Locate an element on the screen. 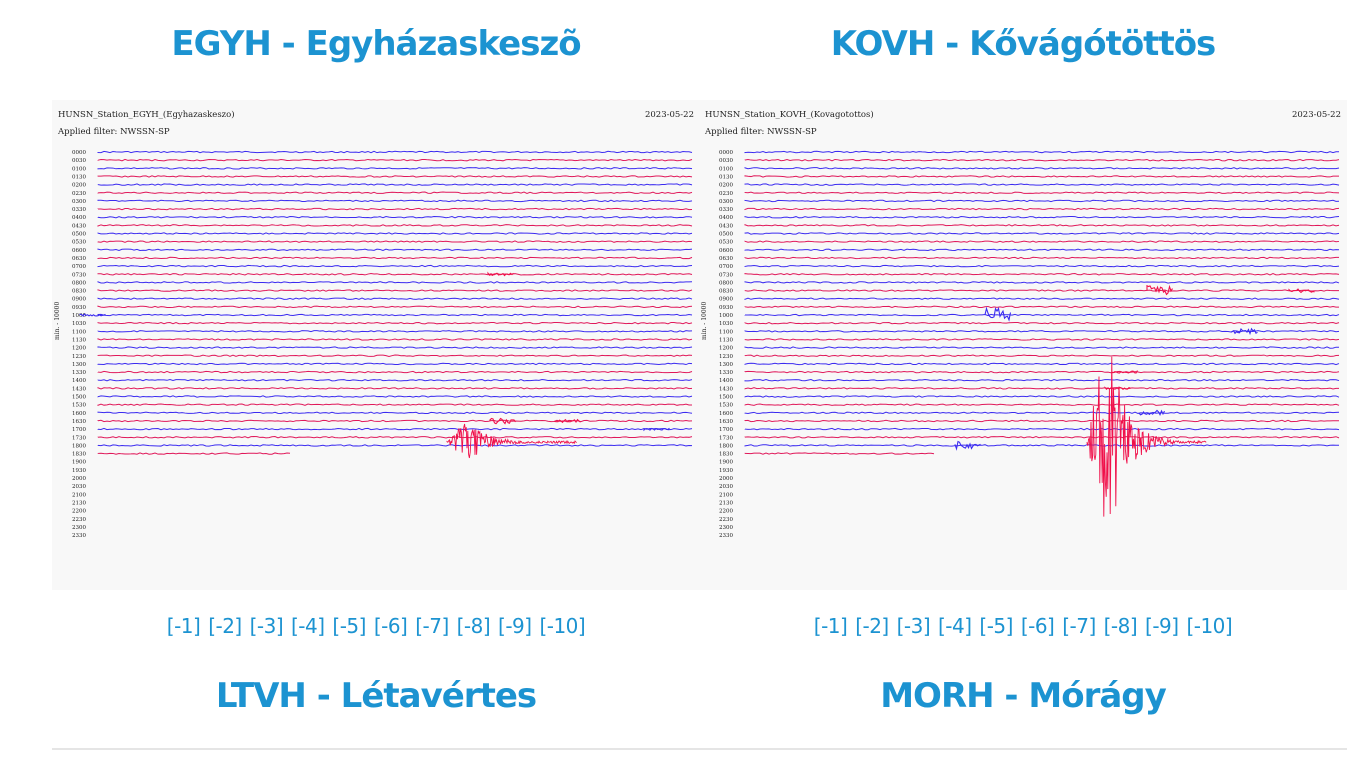  hour-tick-label: 1800 is located at coordinates (79, 446).